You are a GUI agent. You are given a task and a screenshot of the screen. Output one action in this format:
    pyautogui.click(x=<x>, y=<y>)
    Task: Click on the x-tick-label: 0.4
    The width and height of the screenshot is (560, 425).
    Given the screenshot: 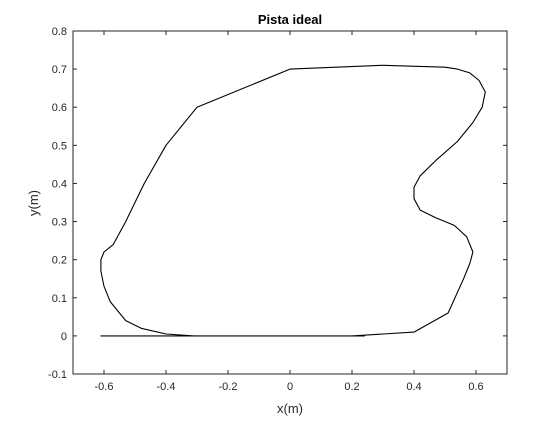 What is the action you would take?
    pyautogui.click(x=413, y=387)
    